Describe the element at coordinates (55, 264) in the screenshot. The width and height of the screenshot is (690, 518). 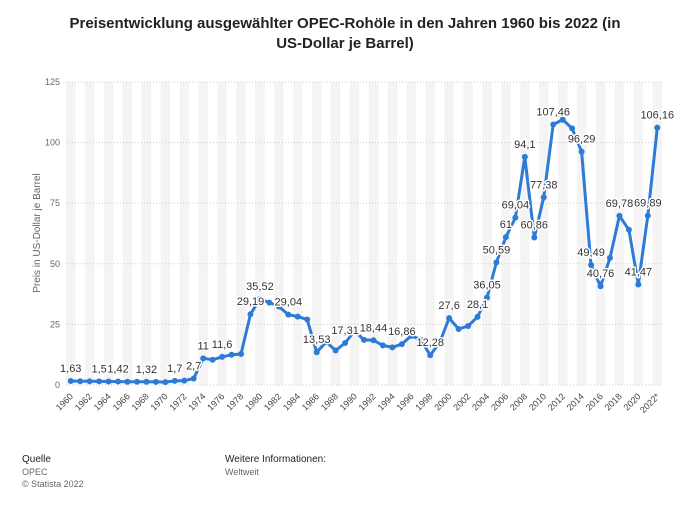
I see `y-tick-label: 50` at that location.